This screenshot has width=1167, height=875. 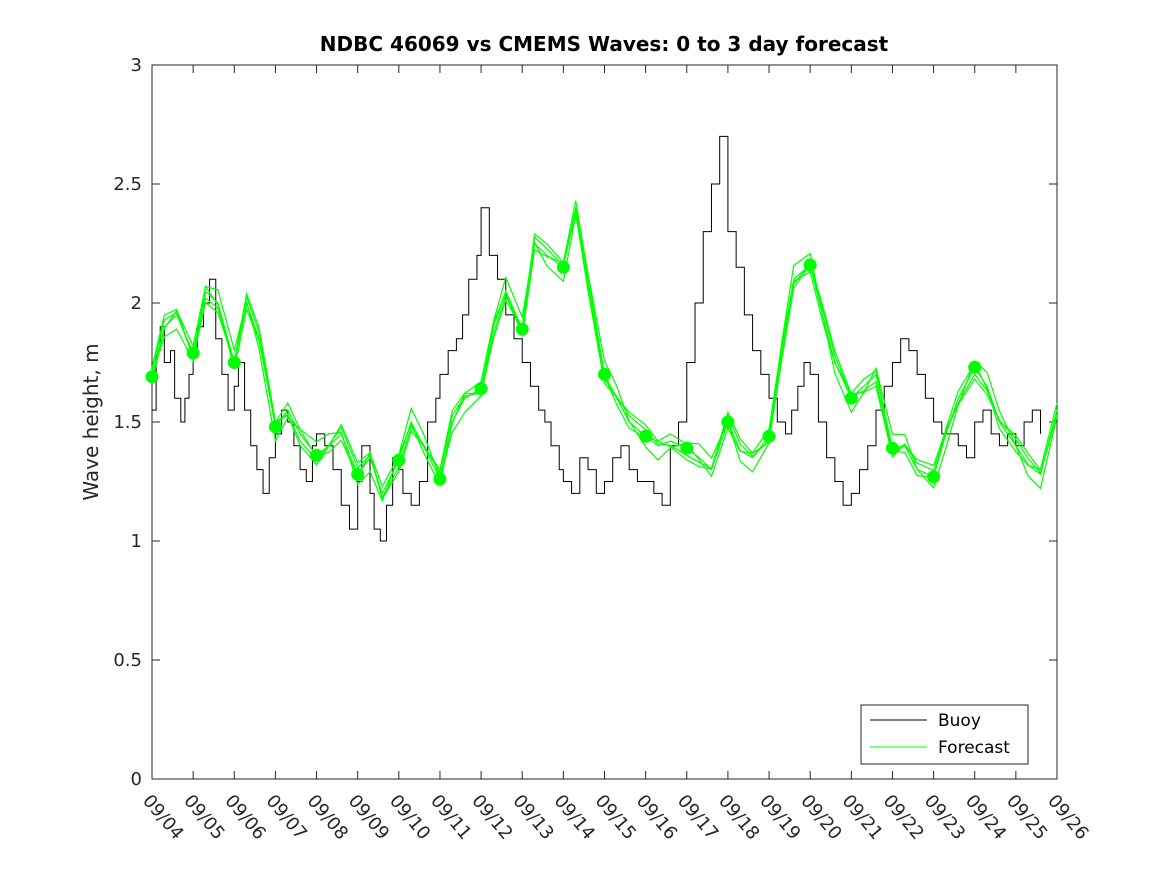 What do you see at coordinates (136, 779) in the screenshot?
I see `y-tick-label: 0` at bounding box center [136, 779].